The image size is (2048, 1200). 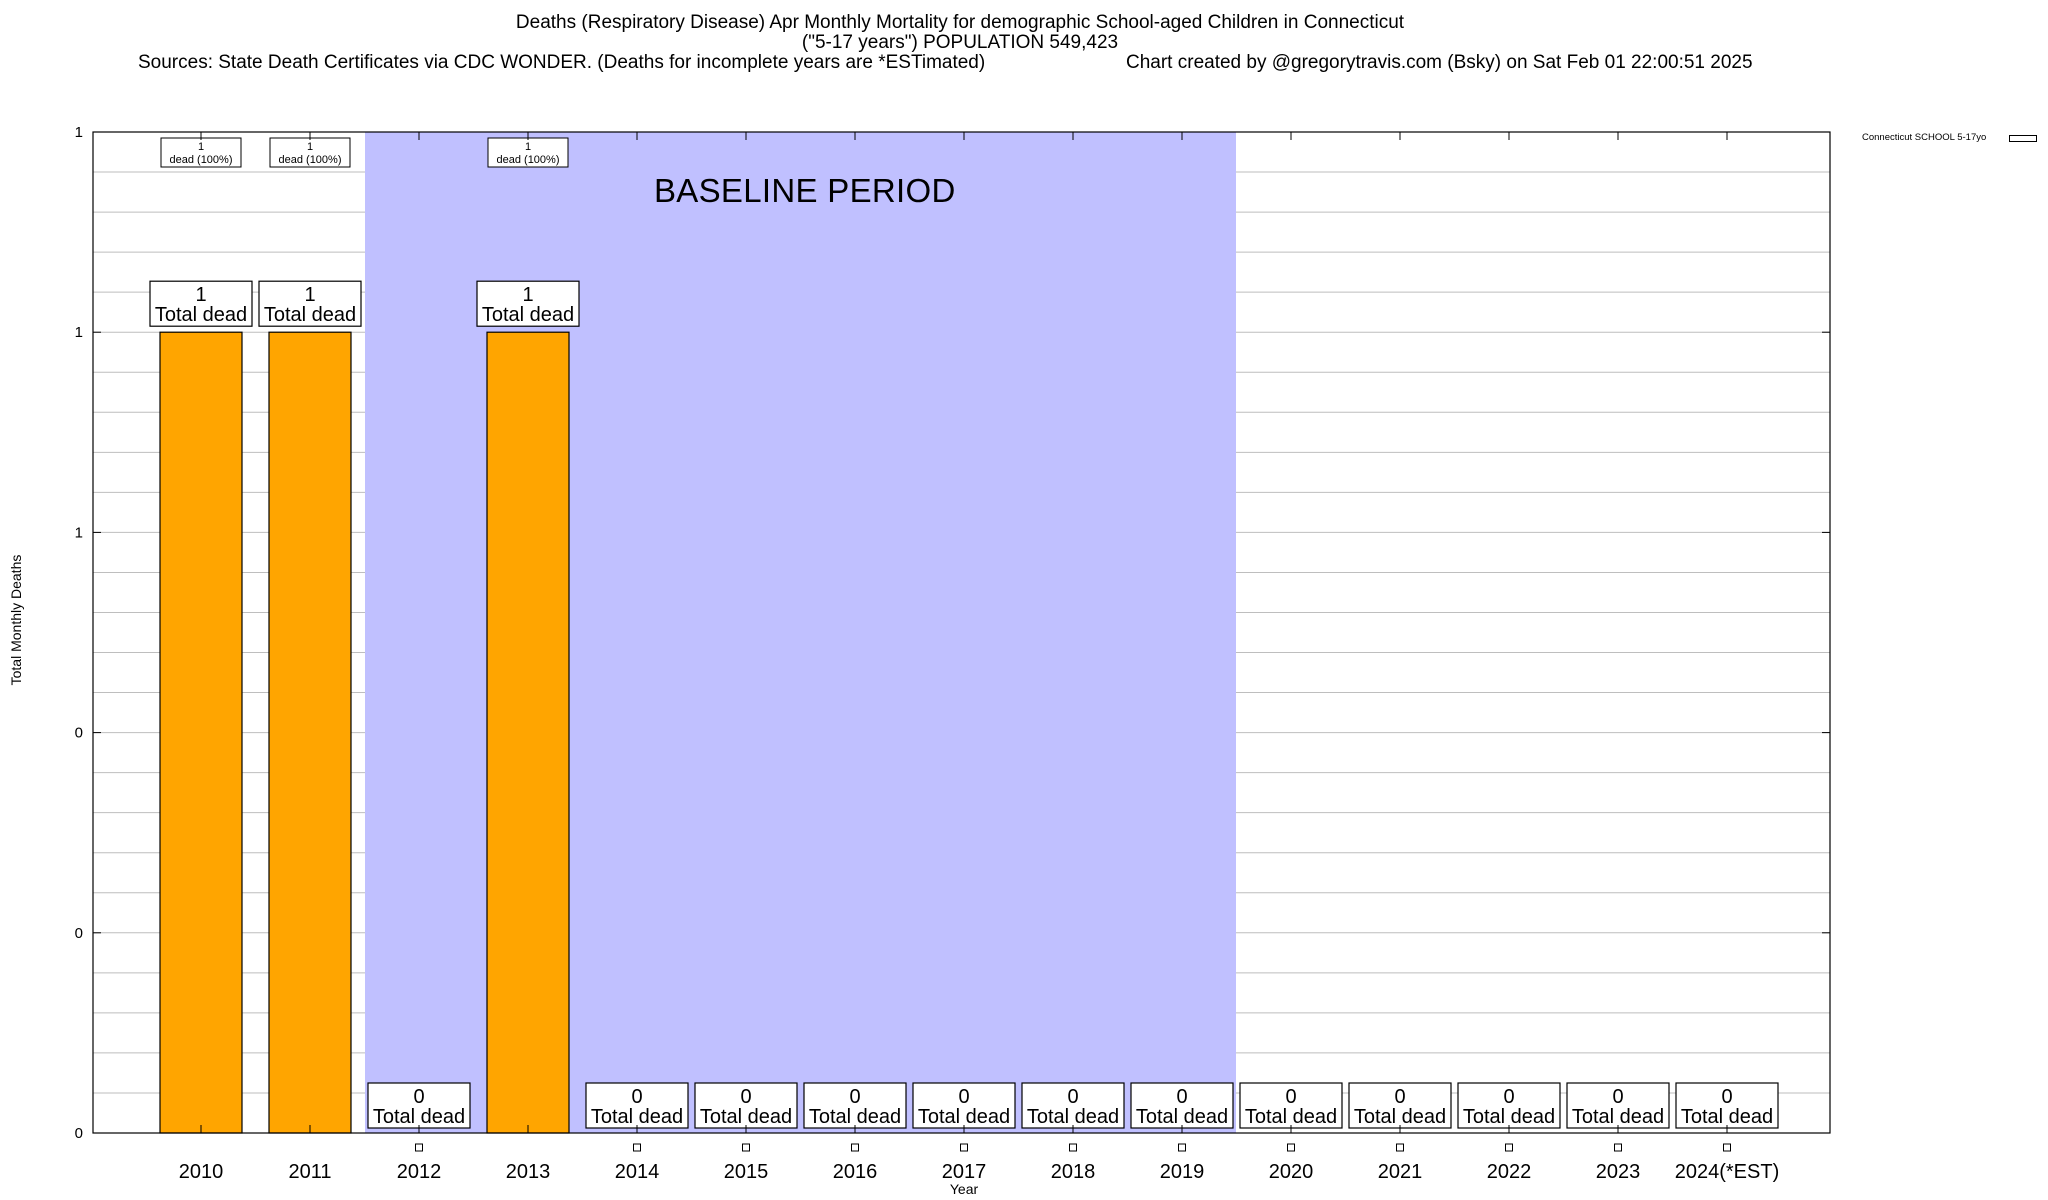 I want to click on total-label-box-2010, so click(x=201, y=303).